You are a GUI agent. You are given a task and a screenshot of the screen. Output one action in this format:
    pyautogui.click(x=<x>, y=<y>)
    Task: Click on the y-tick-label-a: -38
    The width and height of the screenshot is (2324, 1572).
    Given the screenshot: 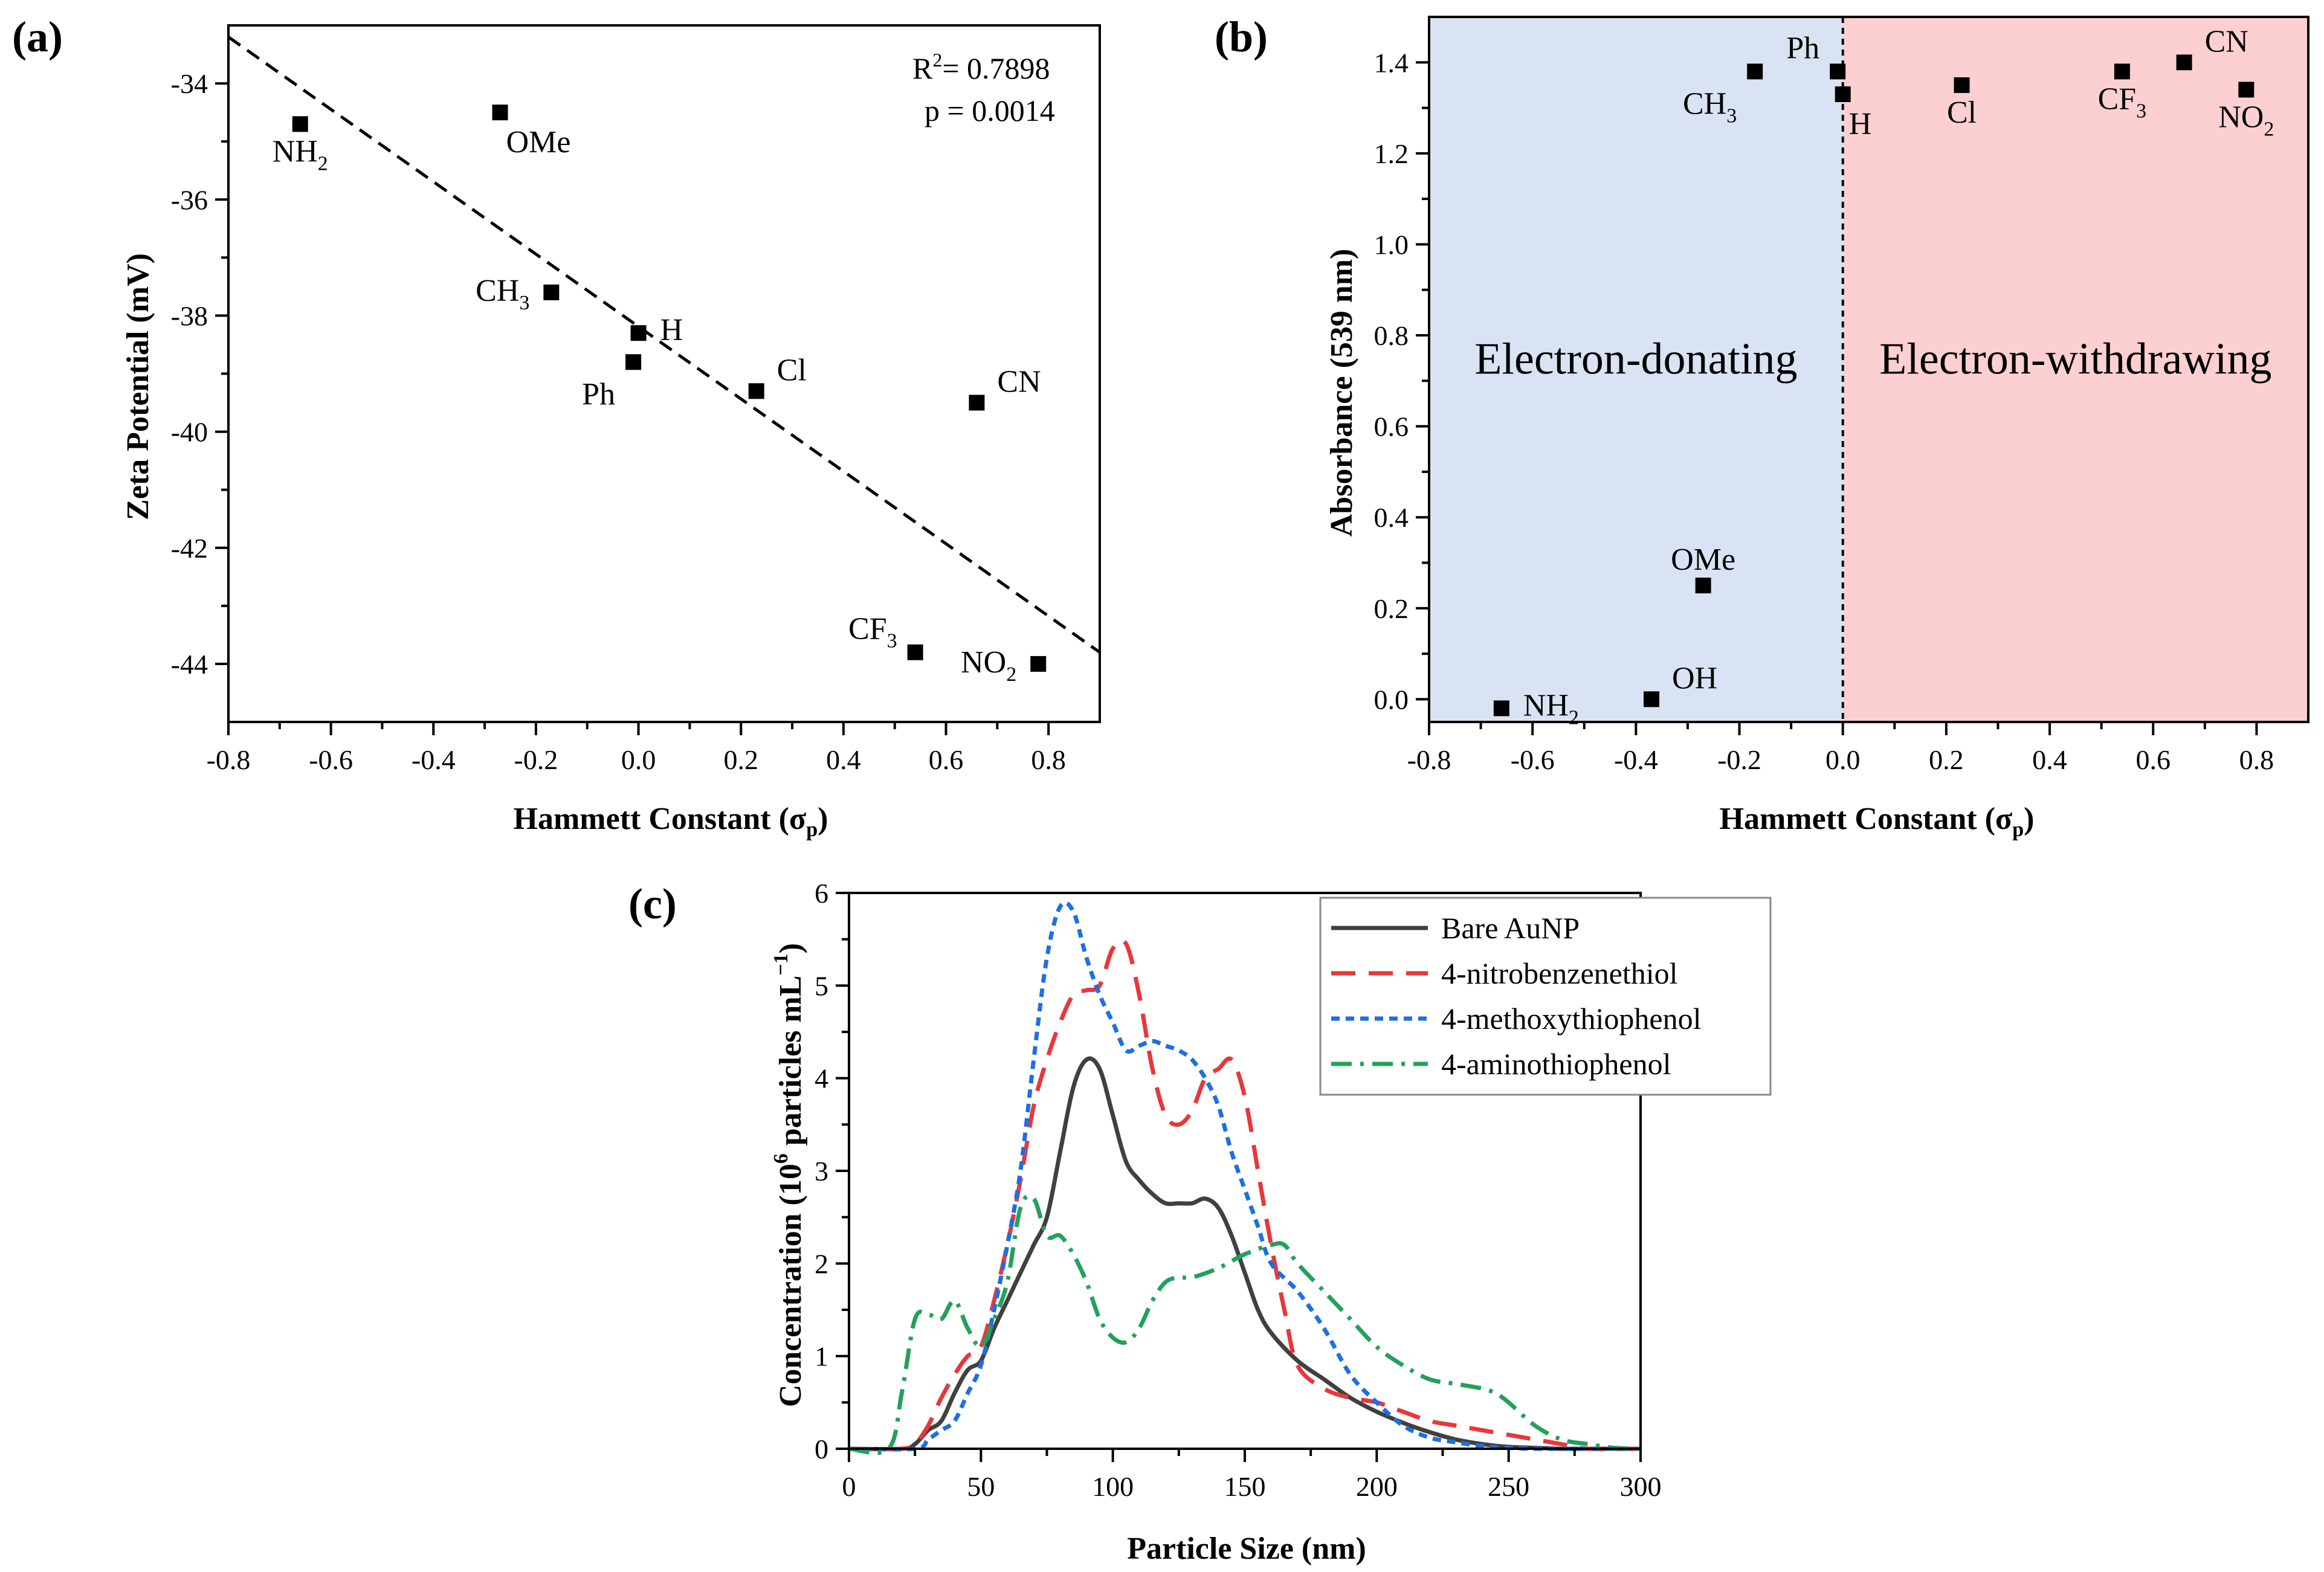 What is the action you would take?
    pyautogui.click(x=189, y=315)
    